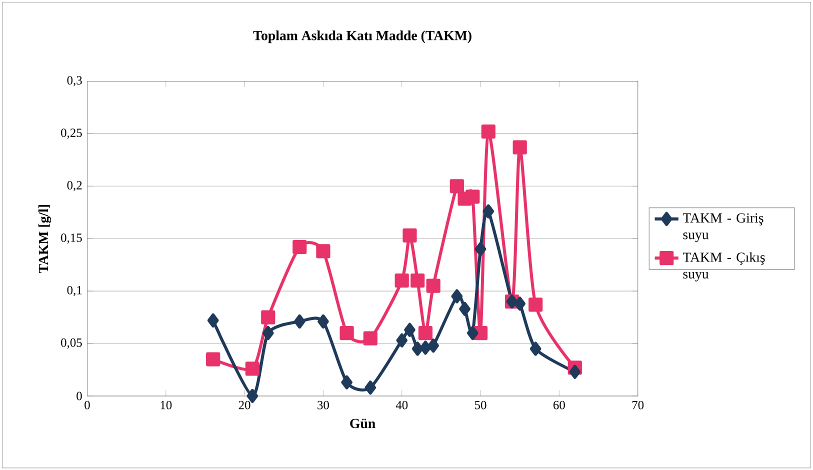 The image size is (813, 470). Describe the element at coordinates (74, 81) in the screenshot. I see `y-tick-label: 0,3` at that location.